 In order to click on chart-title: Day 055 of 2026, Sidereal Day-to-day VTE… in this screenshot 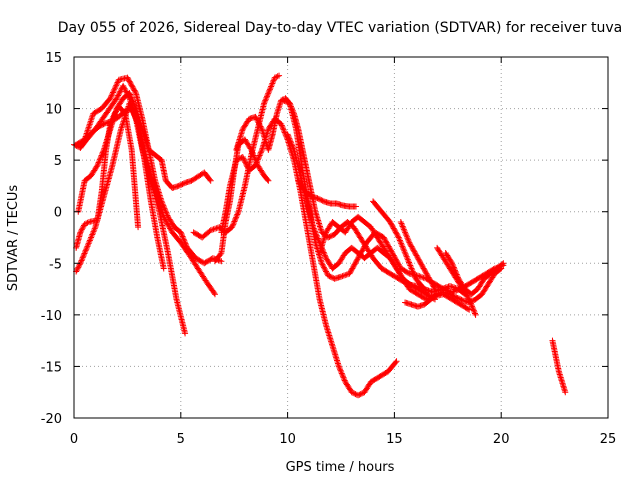, I will do `click(340, 28)`.